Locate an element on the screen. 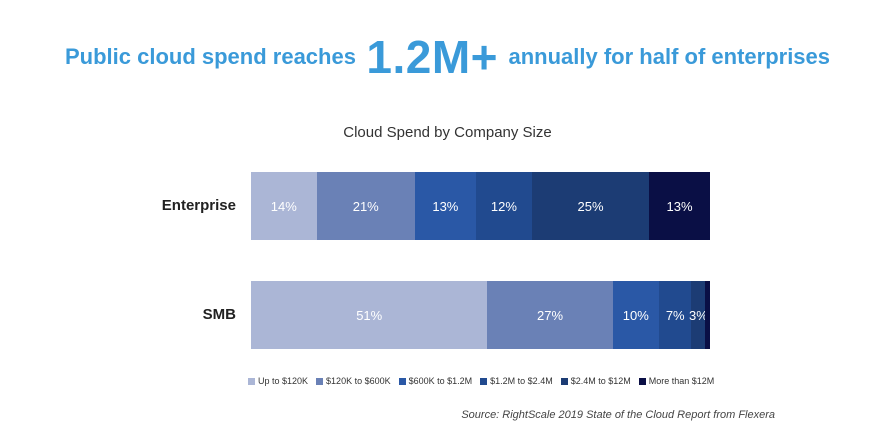  data-label: 7% is located at coordinates (675, 315).